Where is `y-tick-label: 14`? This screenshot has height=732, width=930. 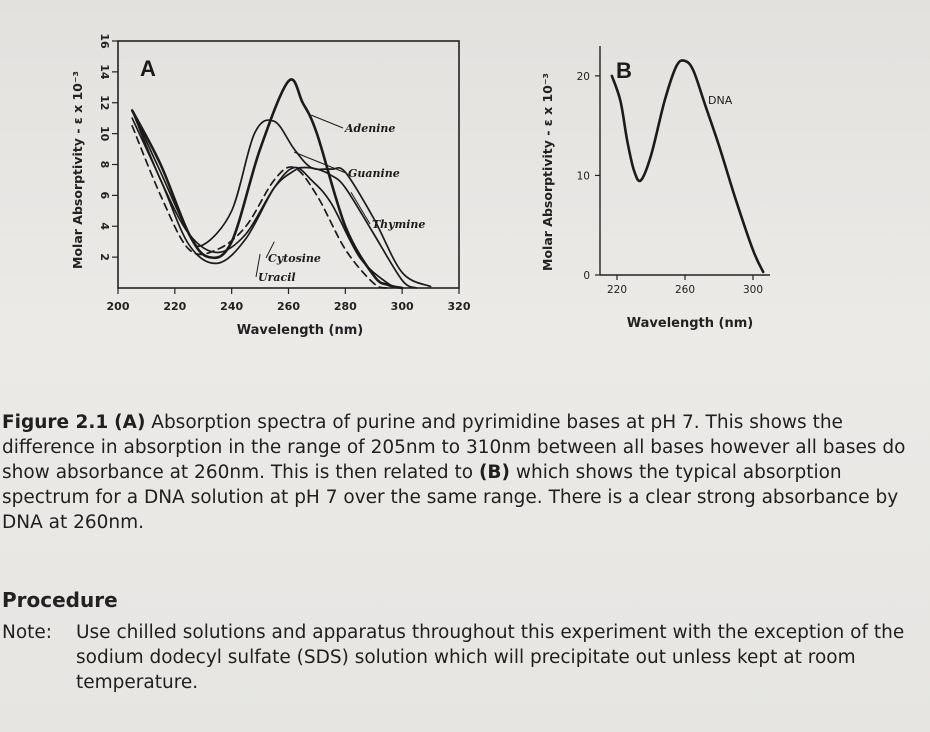
y-tick-label: 14 is located at coordinates (104, 72).